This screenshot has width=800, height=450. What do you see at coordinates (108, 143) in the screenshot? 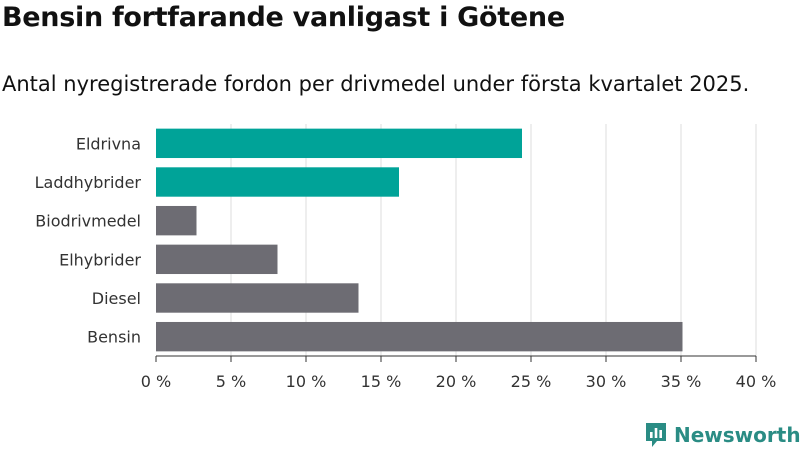
I see `category-label: Eldrivna` at bounding box center [108, 143].